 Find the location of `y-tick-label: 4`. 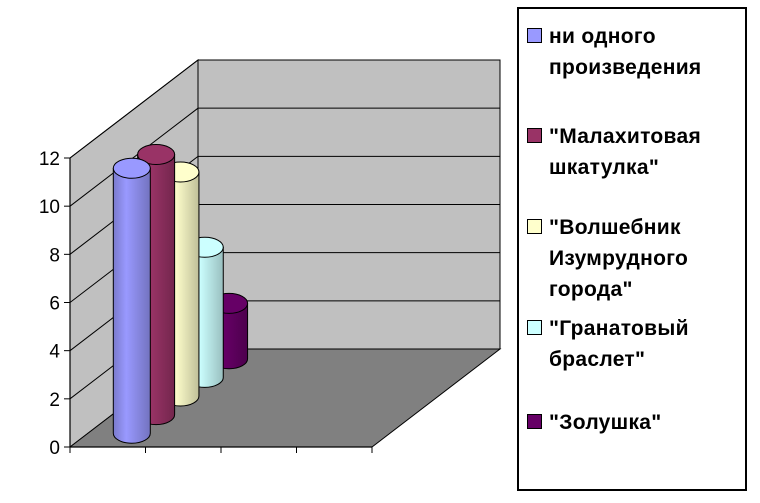

y-tick-label: 4 is located at coordinates (54, 352).